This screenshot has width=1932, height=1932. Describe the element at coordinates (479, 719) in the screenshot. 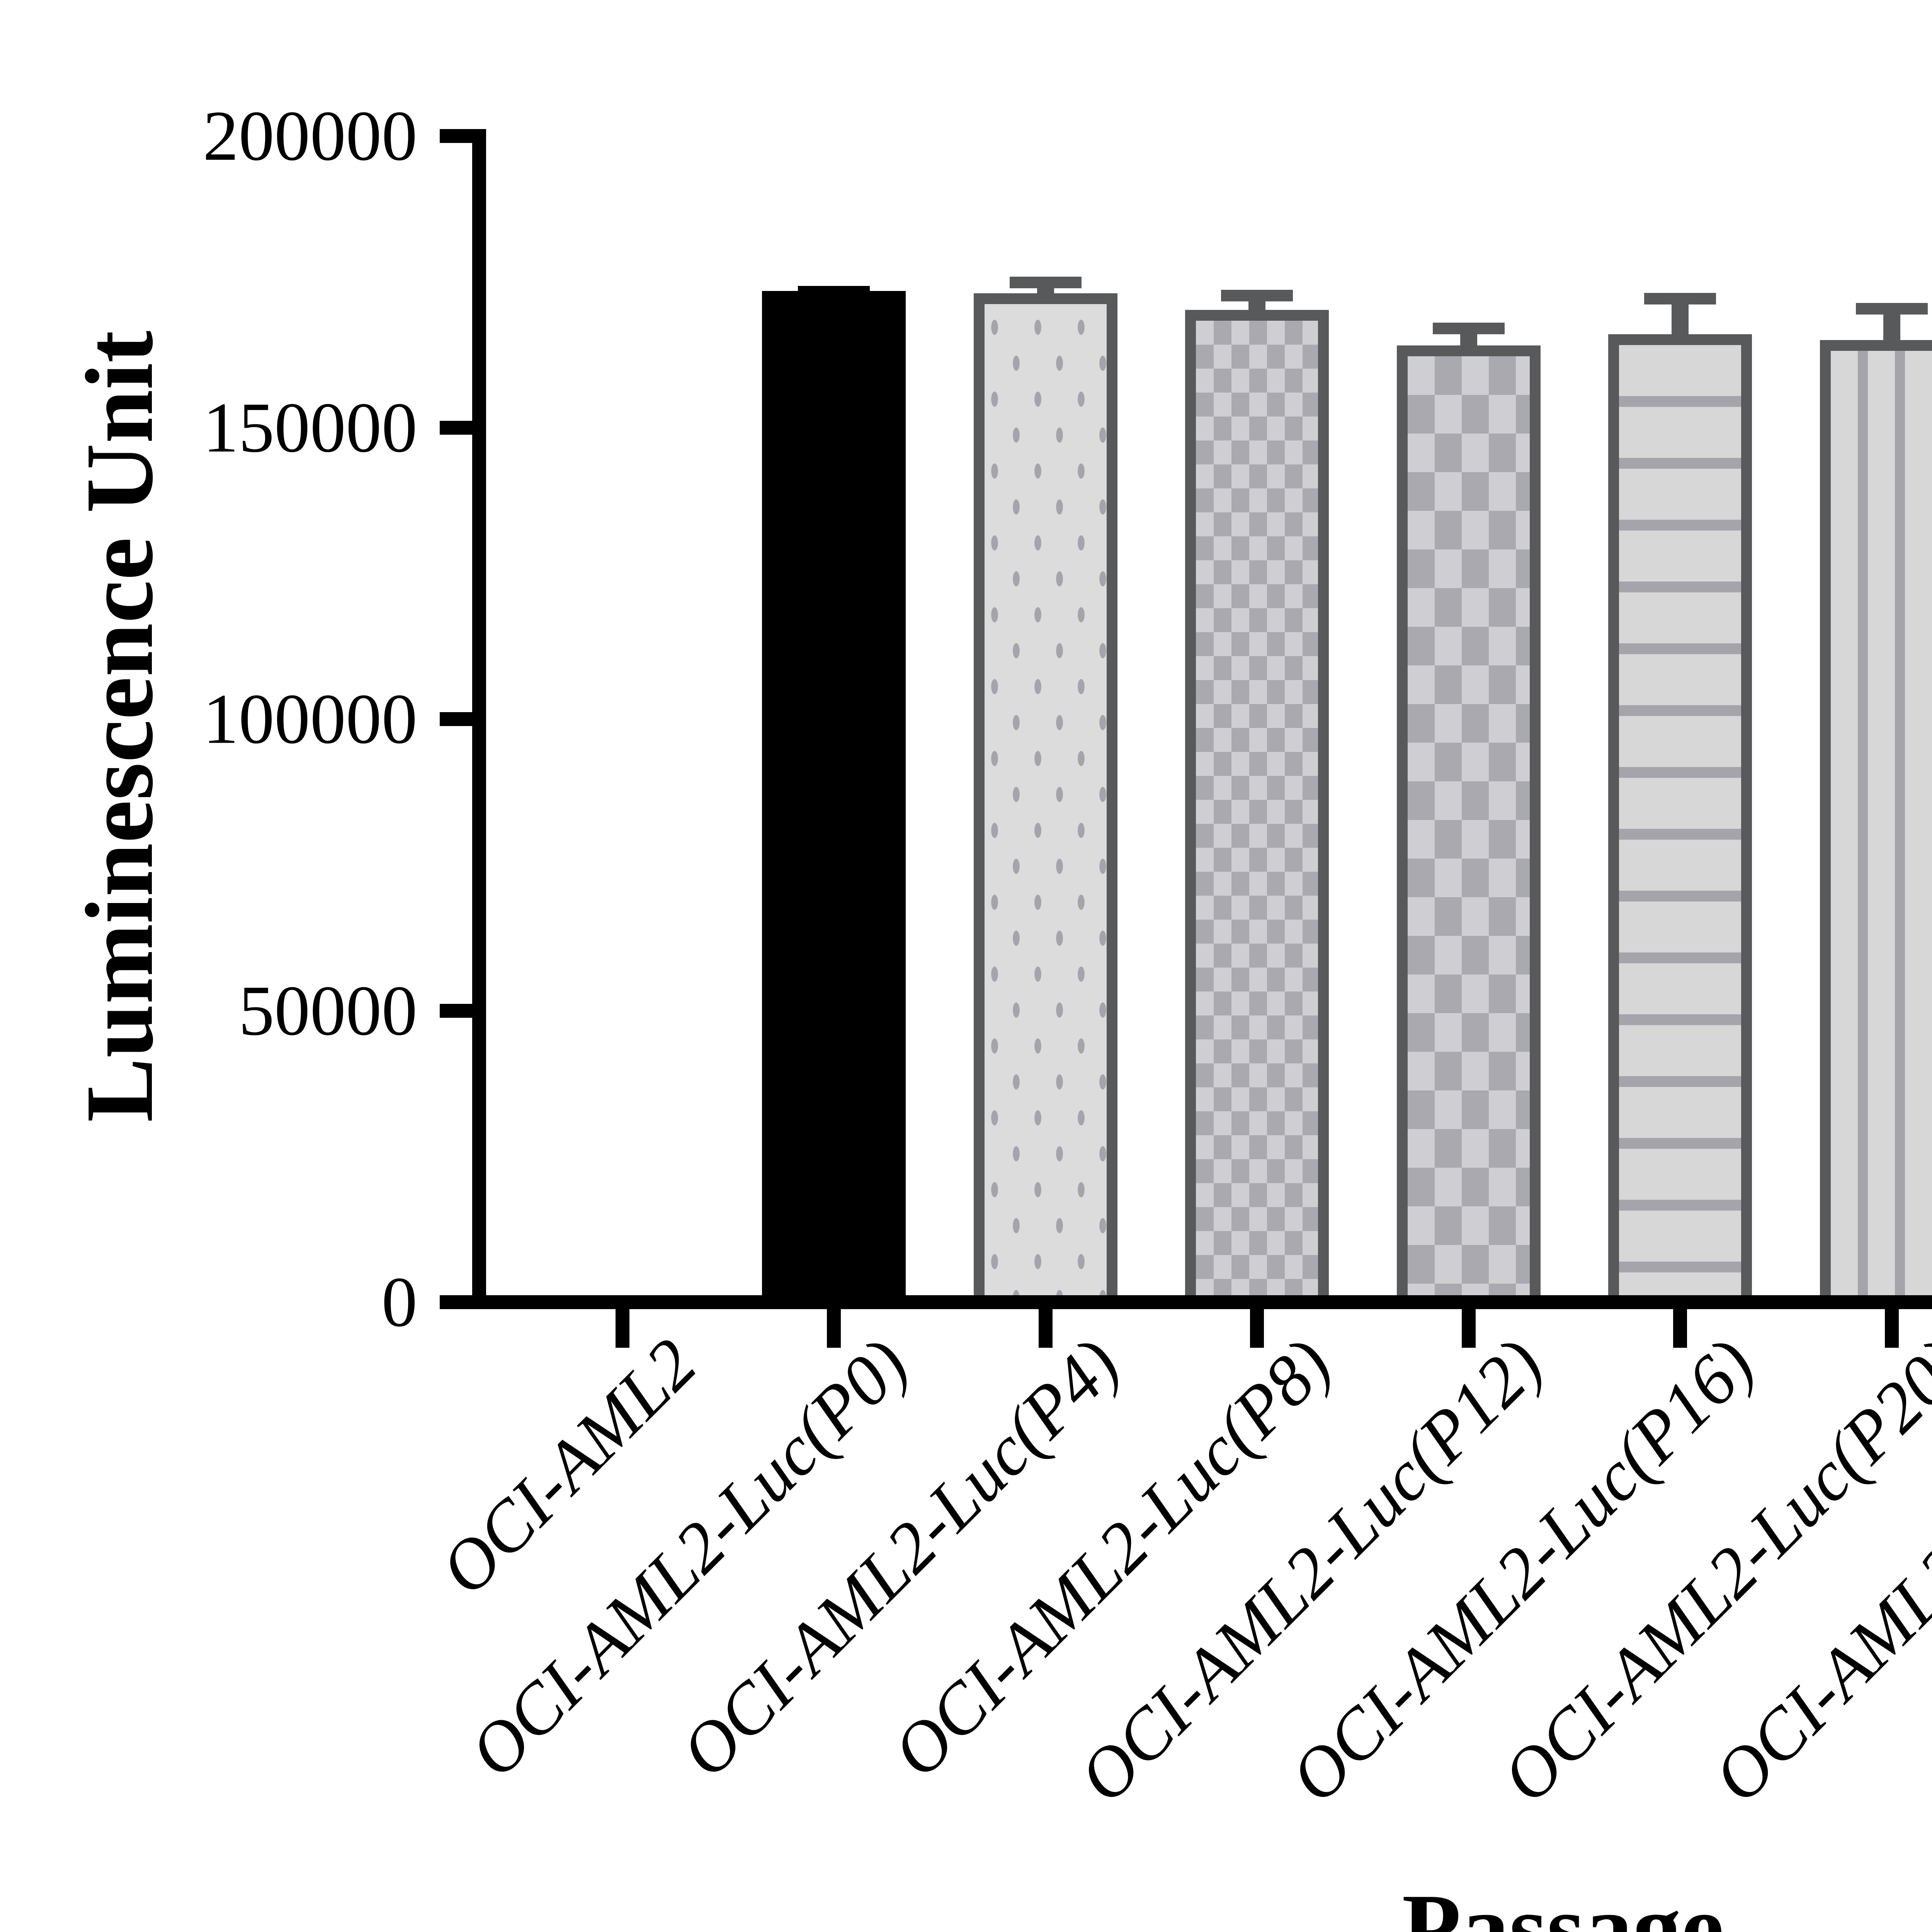

I see `y-axis-line` at that location.